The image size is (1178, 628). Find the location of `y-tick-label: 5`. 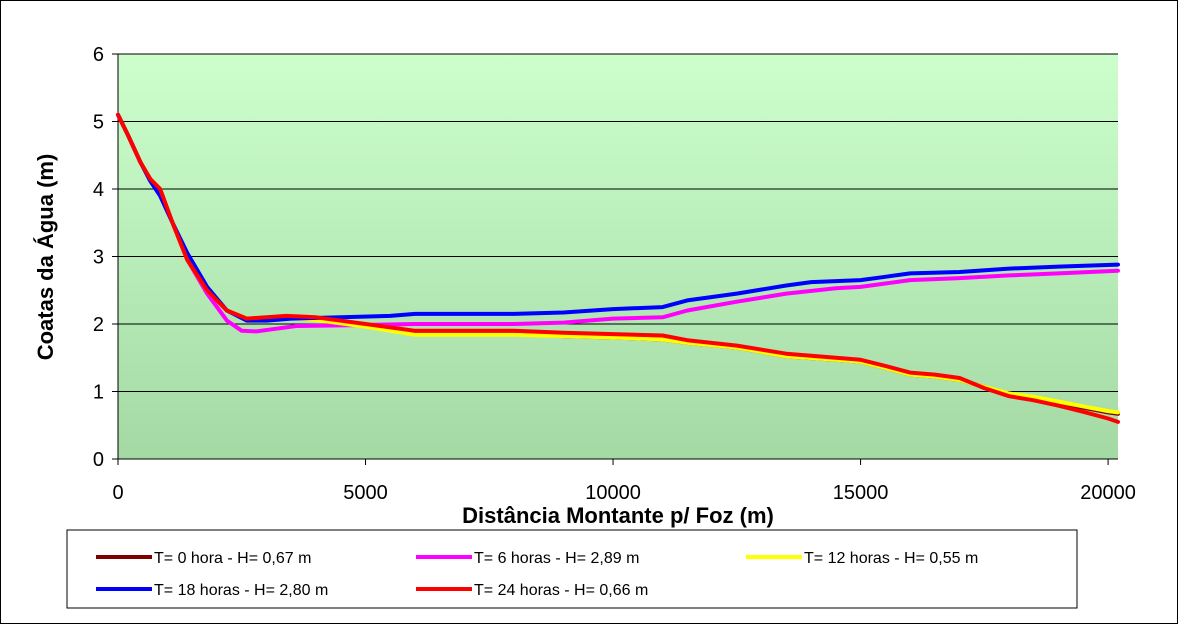

y-tick-label: 5 is located at coordinates (98, 123).